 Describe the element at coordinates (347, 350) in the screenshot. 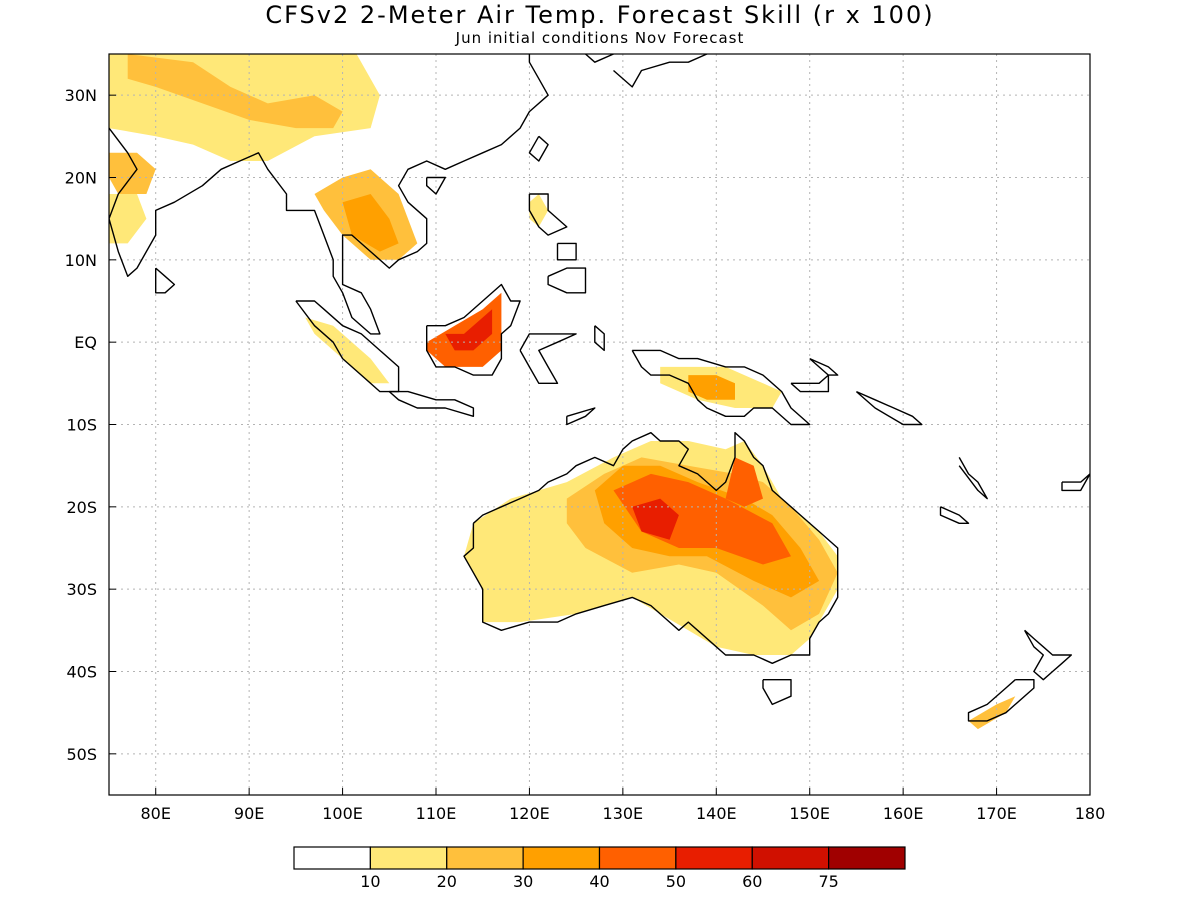

I see `skill-region-sumatra` at that location.